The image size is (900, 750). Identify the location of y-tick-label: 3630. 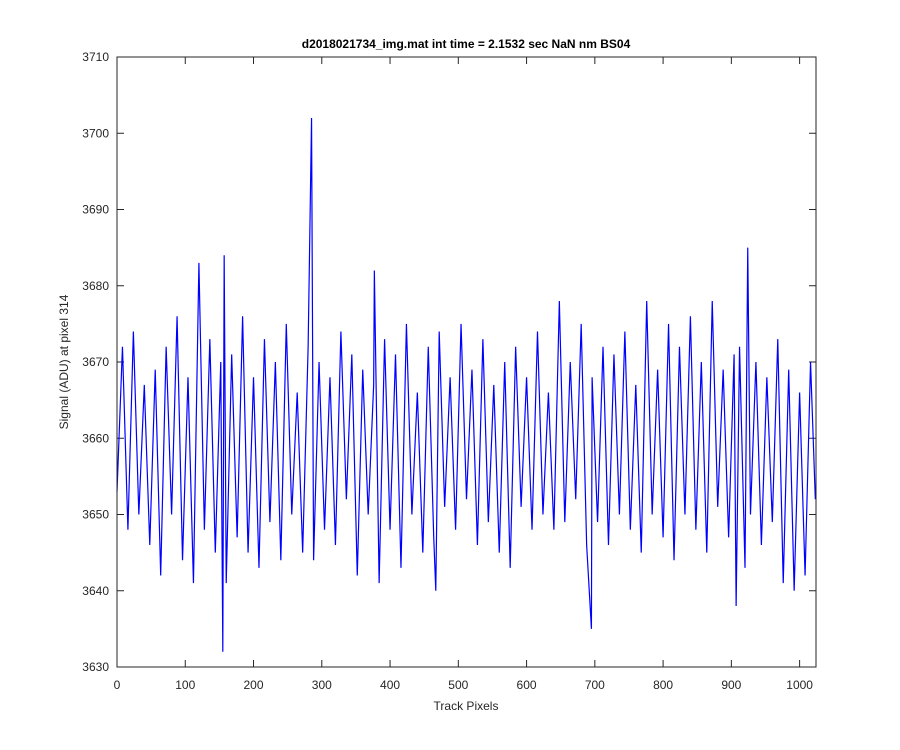
(95, 667).